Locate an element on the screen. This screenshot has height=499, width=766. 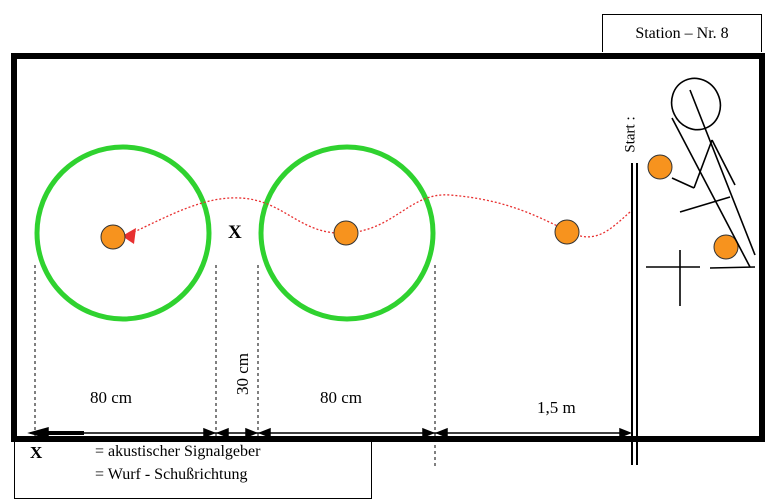
dimension-label-3: 80 cm is located at coordinates (341, 397).